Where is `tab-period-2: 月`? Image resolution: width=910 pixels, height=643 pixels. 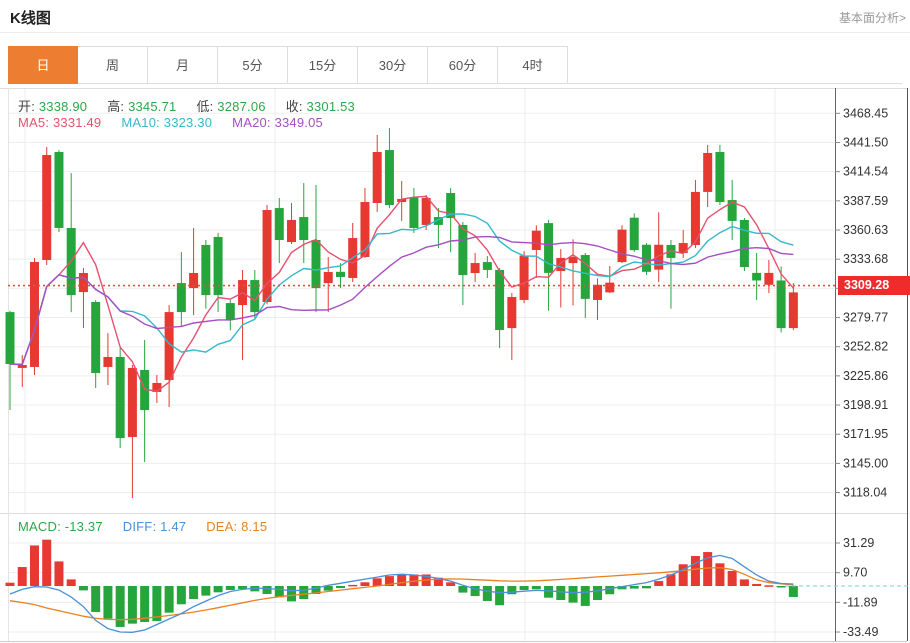
tab-period-2: 月 is located at coordinates (183, 65).